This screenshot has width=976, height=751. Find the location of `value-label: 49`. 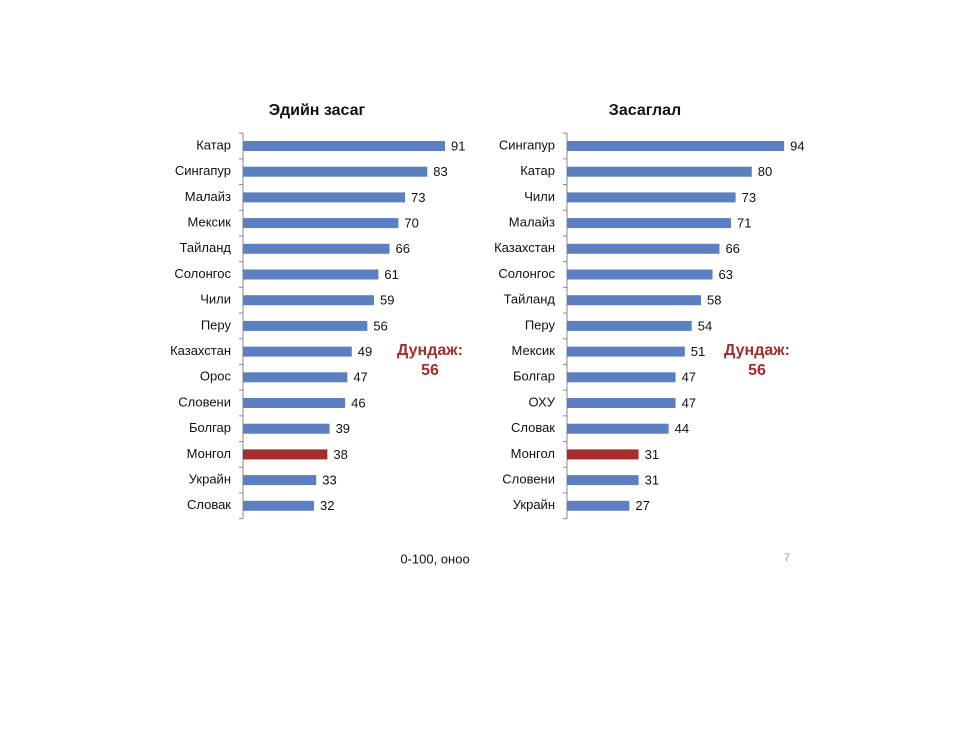

value-label: 49 is located at coordinates (365, 351).